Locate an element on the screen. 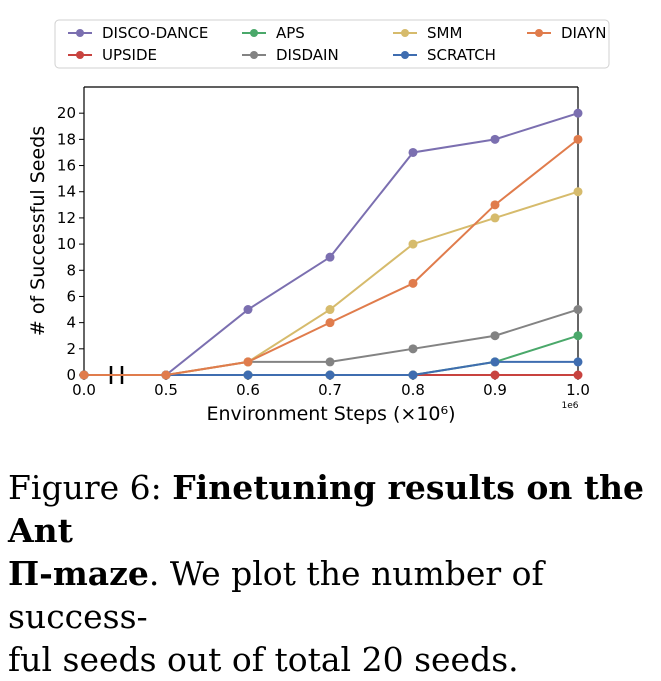  legend-label: SMM is located at coordinates (444, 33).